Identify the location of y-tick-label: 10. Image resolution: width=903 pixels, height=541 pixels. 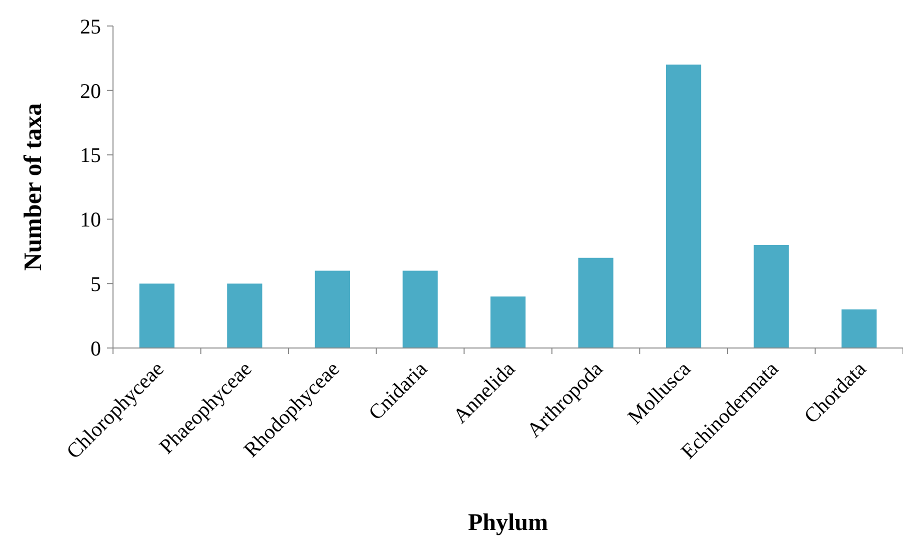
(90, 220).